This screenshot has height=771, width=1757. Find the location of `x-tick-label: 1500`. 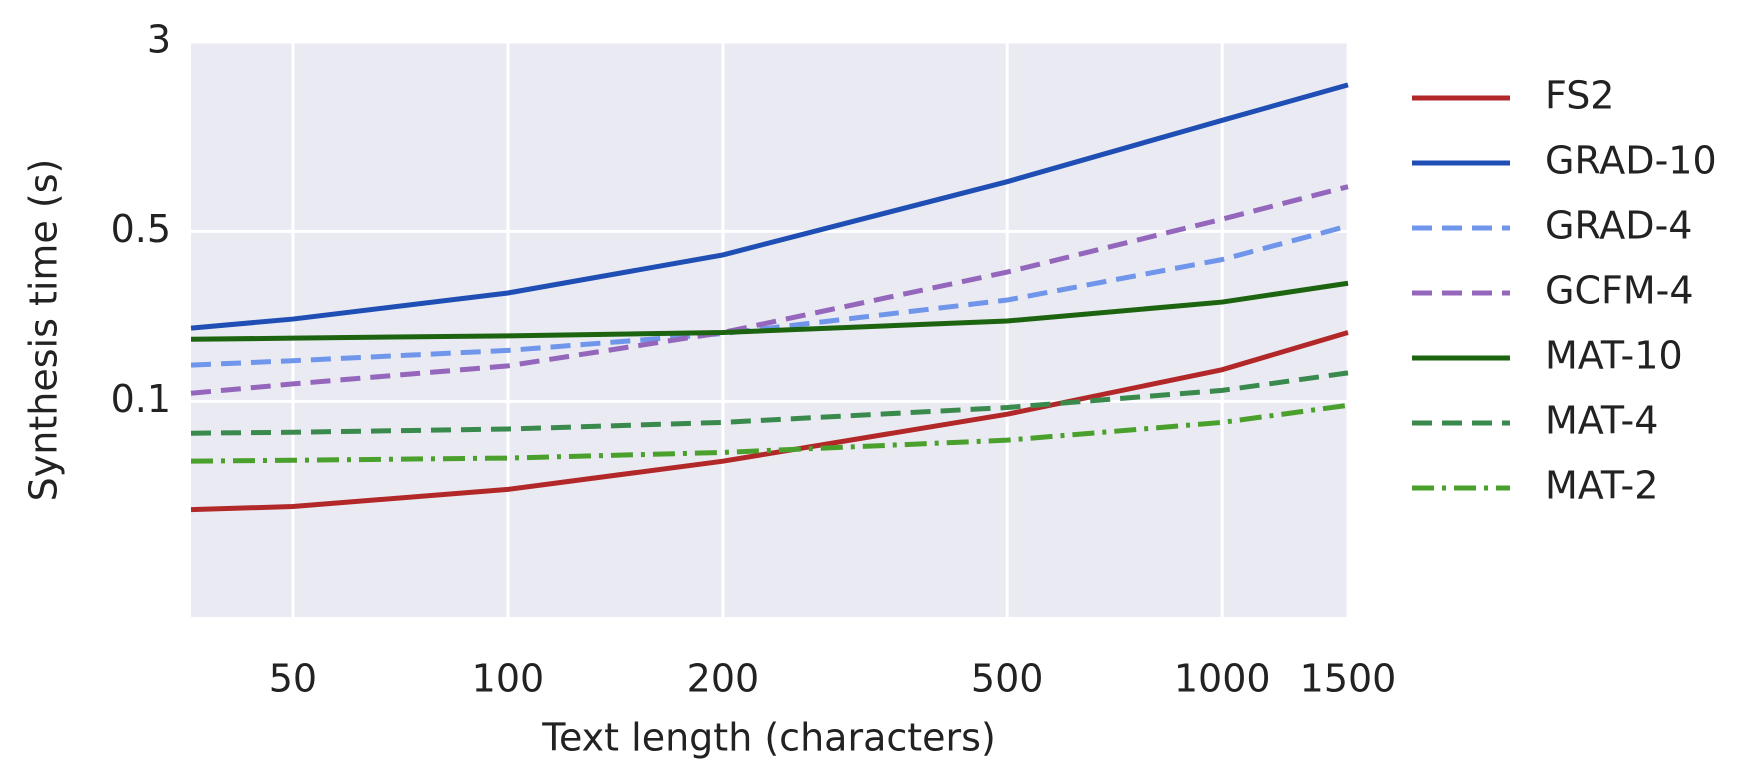

x-tick-label: 1500 is located at coordinates (1348, 679).